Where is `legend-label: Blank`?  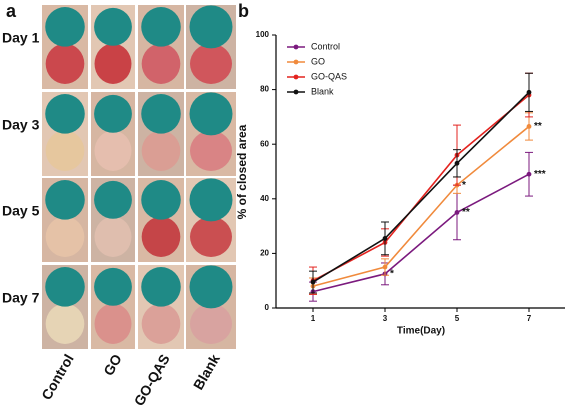 legend-label: Blank is located at coordinates (322, 91).